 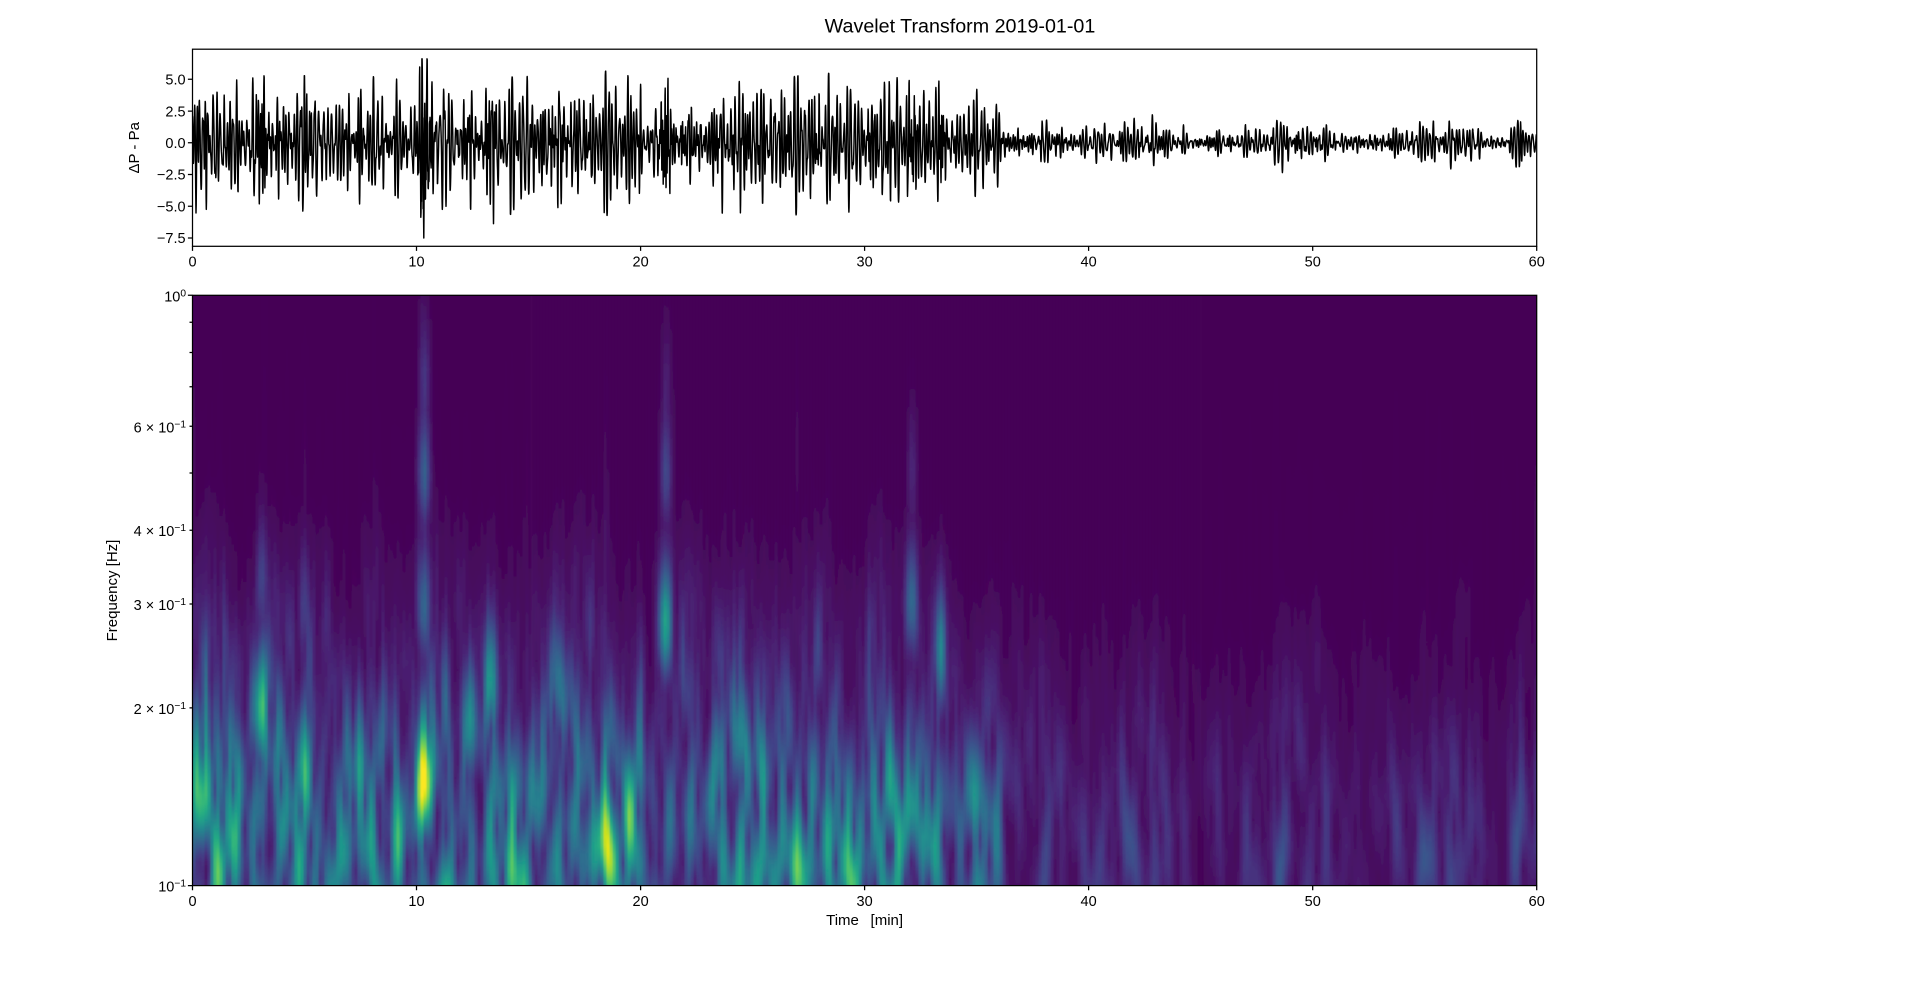 What do you see at coordinates (171, 176) in the screenshot?
I see `svg-text: −2.5` at bounding box center [171, 176].